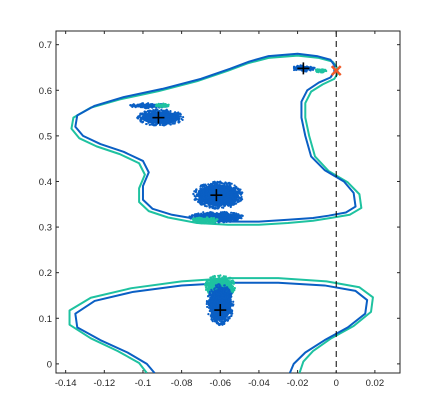 The height and width of the screenshot is (420, 441). I want to click on y-tick-label: 0.5, so click(45, 136).